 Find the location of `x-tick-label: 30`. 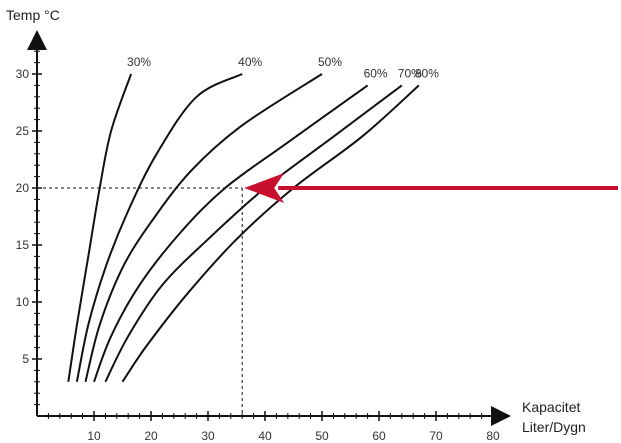

x-tick-label: 30 is located at coordinates (208, 436).